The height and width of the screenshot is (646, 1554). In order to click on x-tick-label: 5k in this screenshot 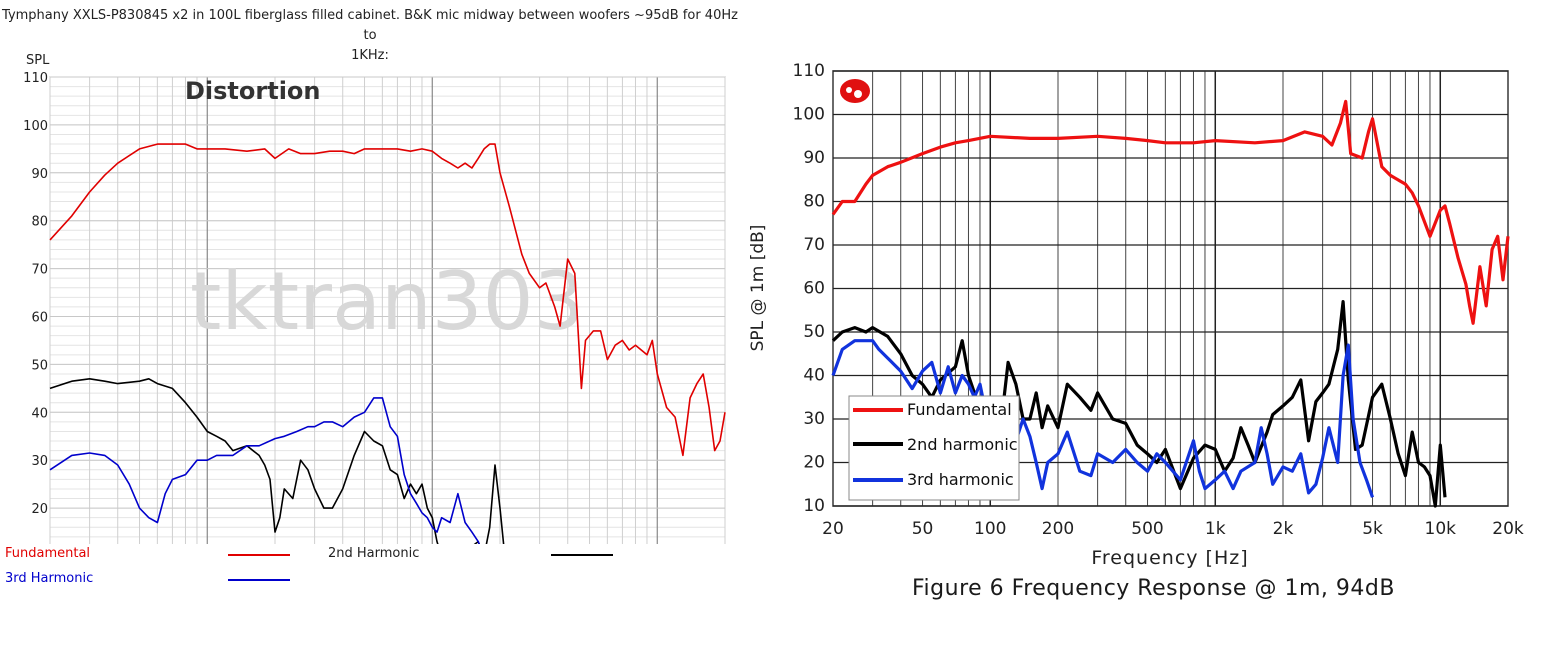, I will do `click(1372, 529)`.